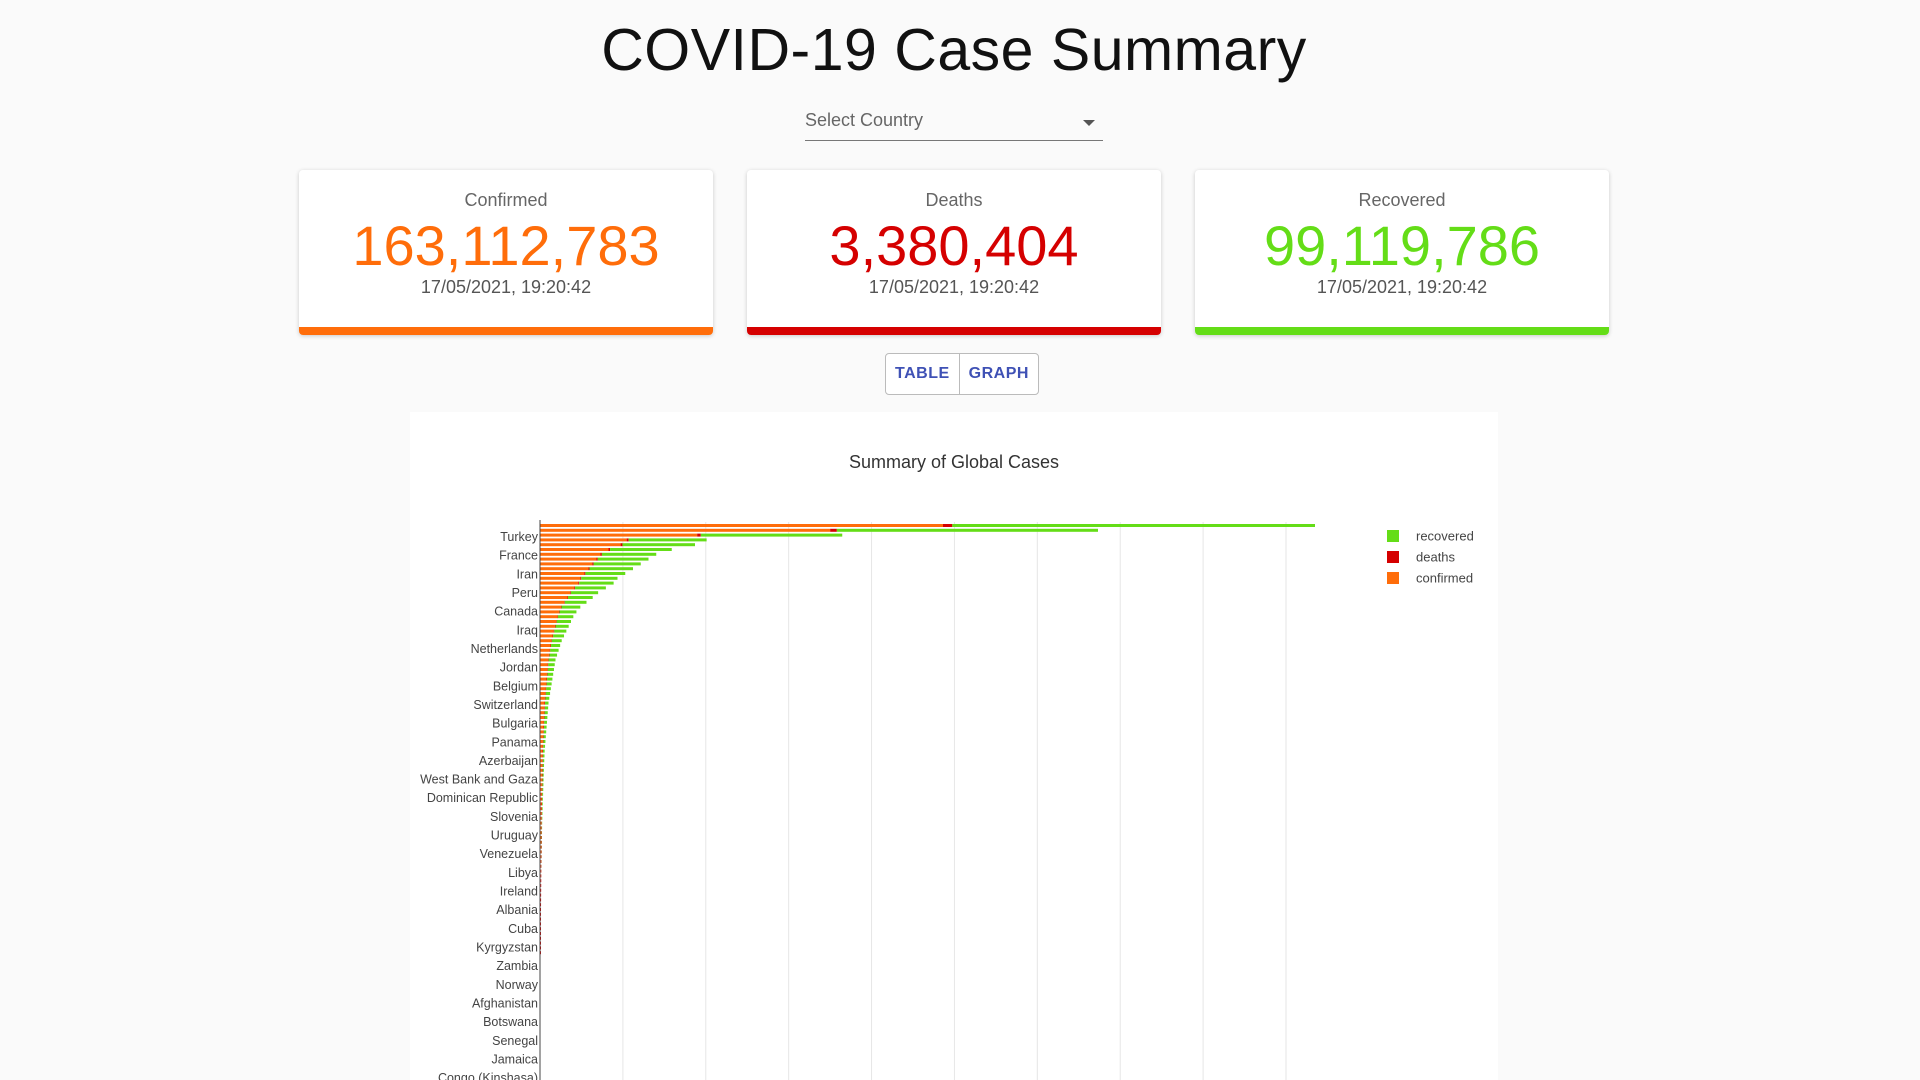 Image resolution: width=1920 pixels, height=1080 pixels. Describe the element at coordinates (954, 331) in the screenshot. I see `deaths-accent-bar` at that location.